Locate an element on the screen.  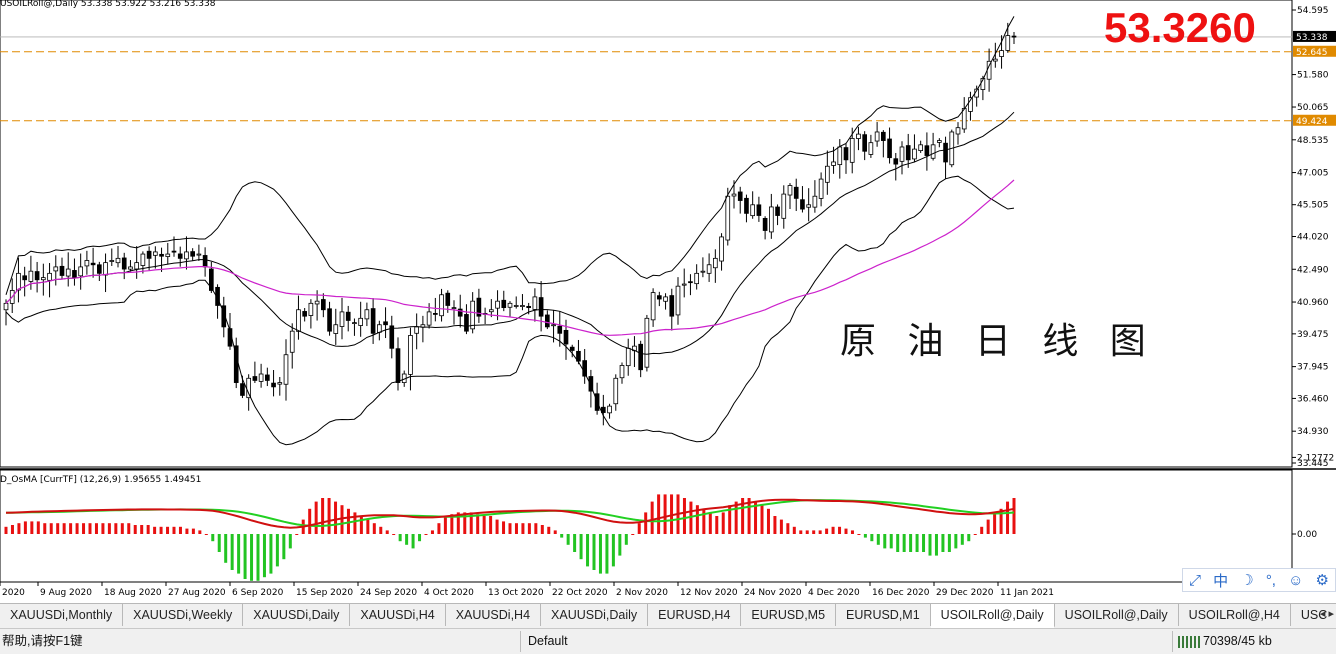
chart-tab: XAUUSDi,Weekly is located at coordinates (183, 615).